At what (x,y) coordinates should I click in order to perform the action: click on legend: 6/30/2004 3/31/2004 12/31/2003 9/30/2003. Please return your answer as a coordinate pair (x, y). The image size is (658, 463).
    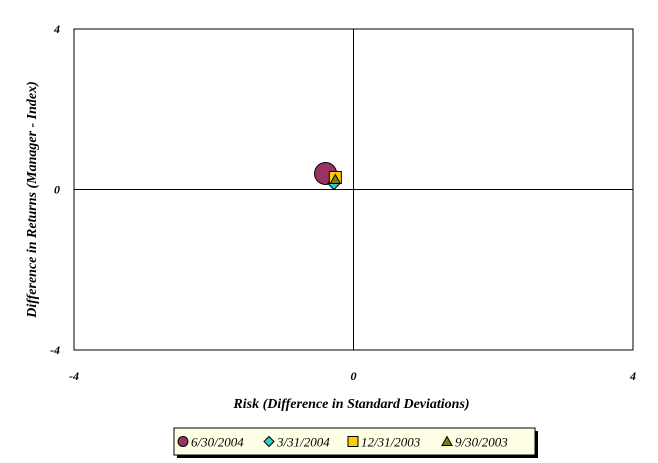
    Looking at the image, I should click on (355, 442).